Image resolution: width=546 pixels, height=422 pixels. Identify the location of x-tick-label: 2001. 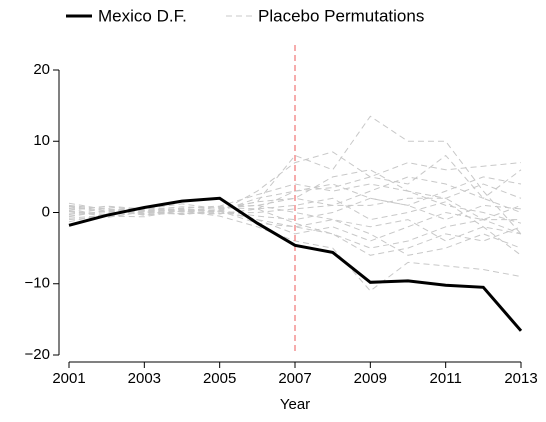
(68, 378).